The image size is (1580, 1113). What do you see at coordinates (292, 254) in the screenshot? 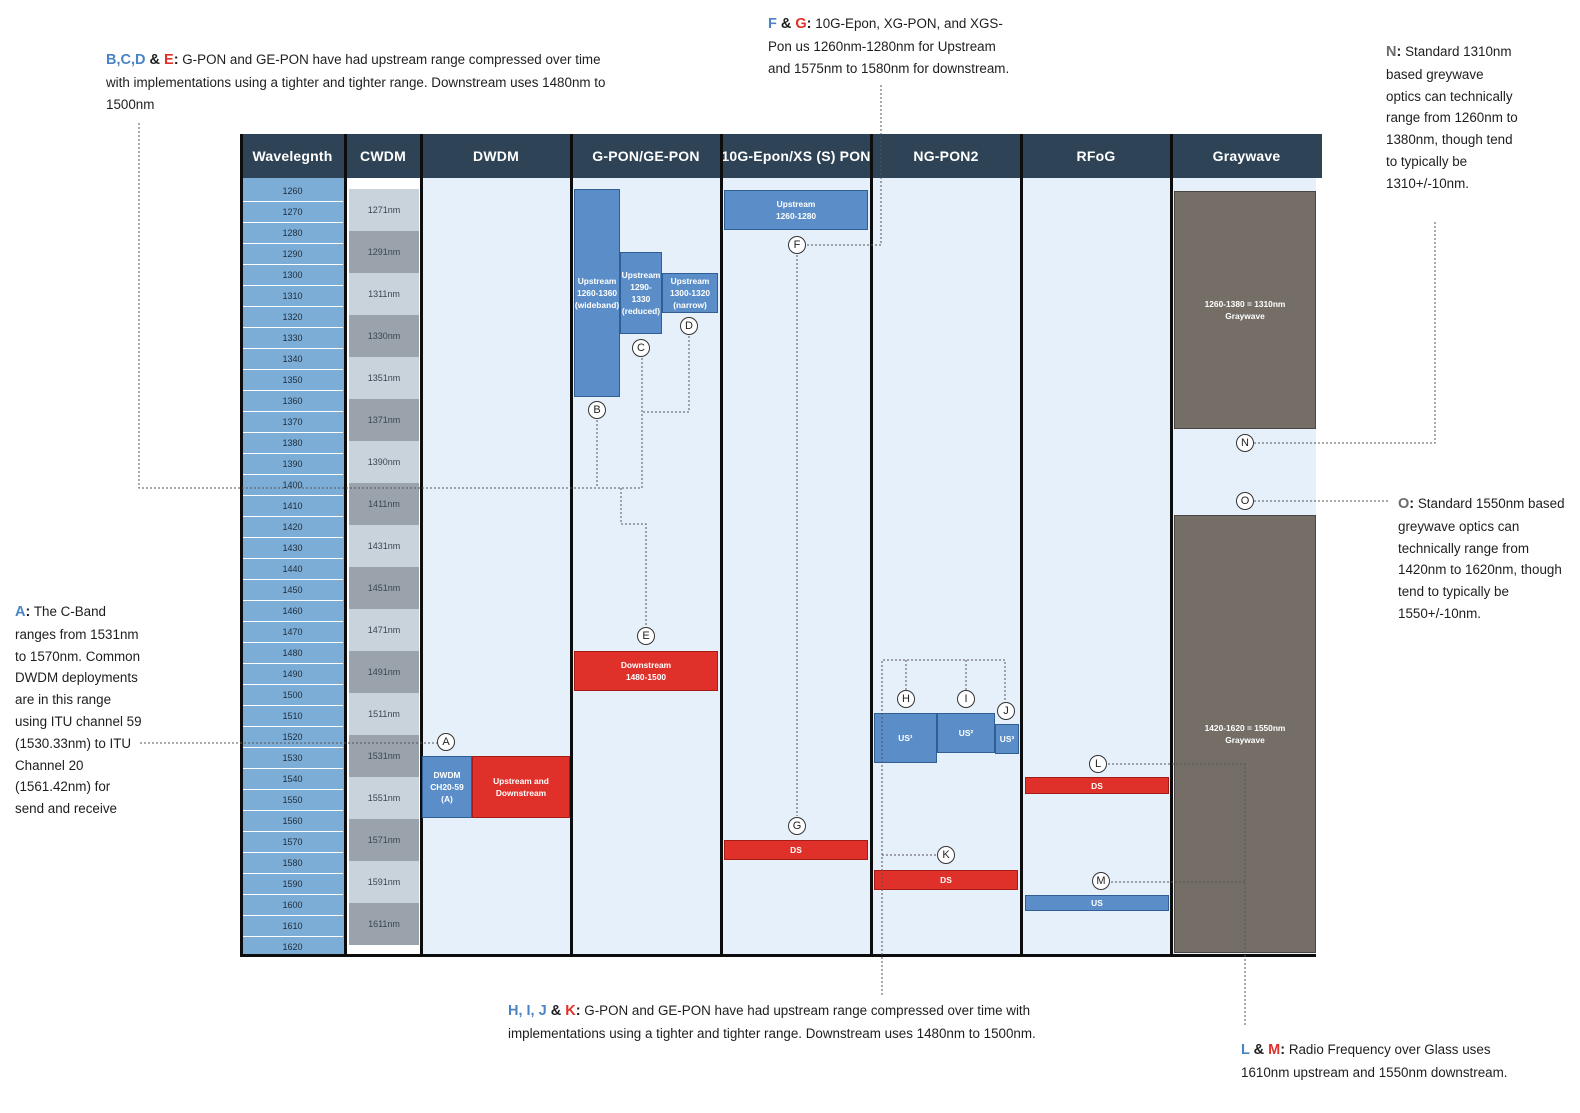
I see `wavelength-cell: 1290` at bounding box center [292, 254].